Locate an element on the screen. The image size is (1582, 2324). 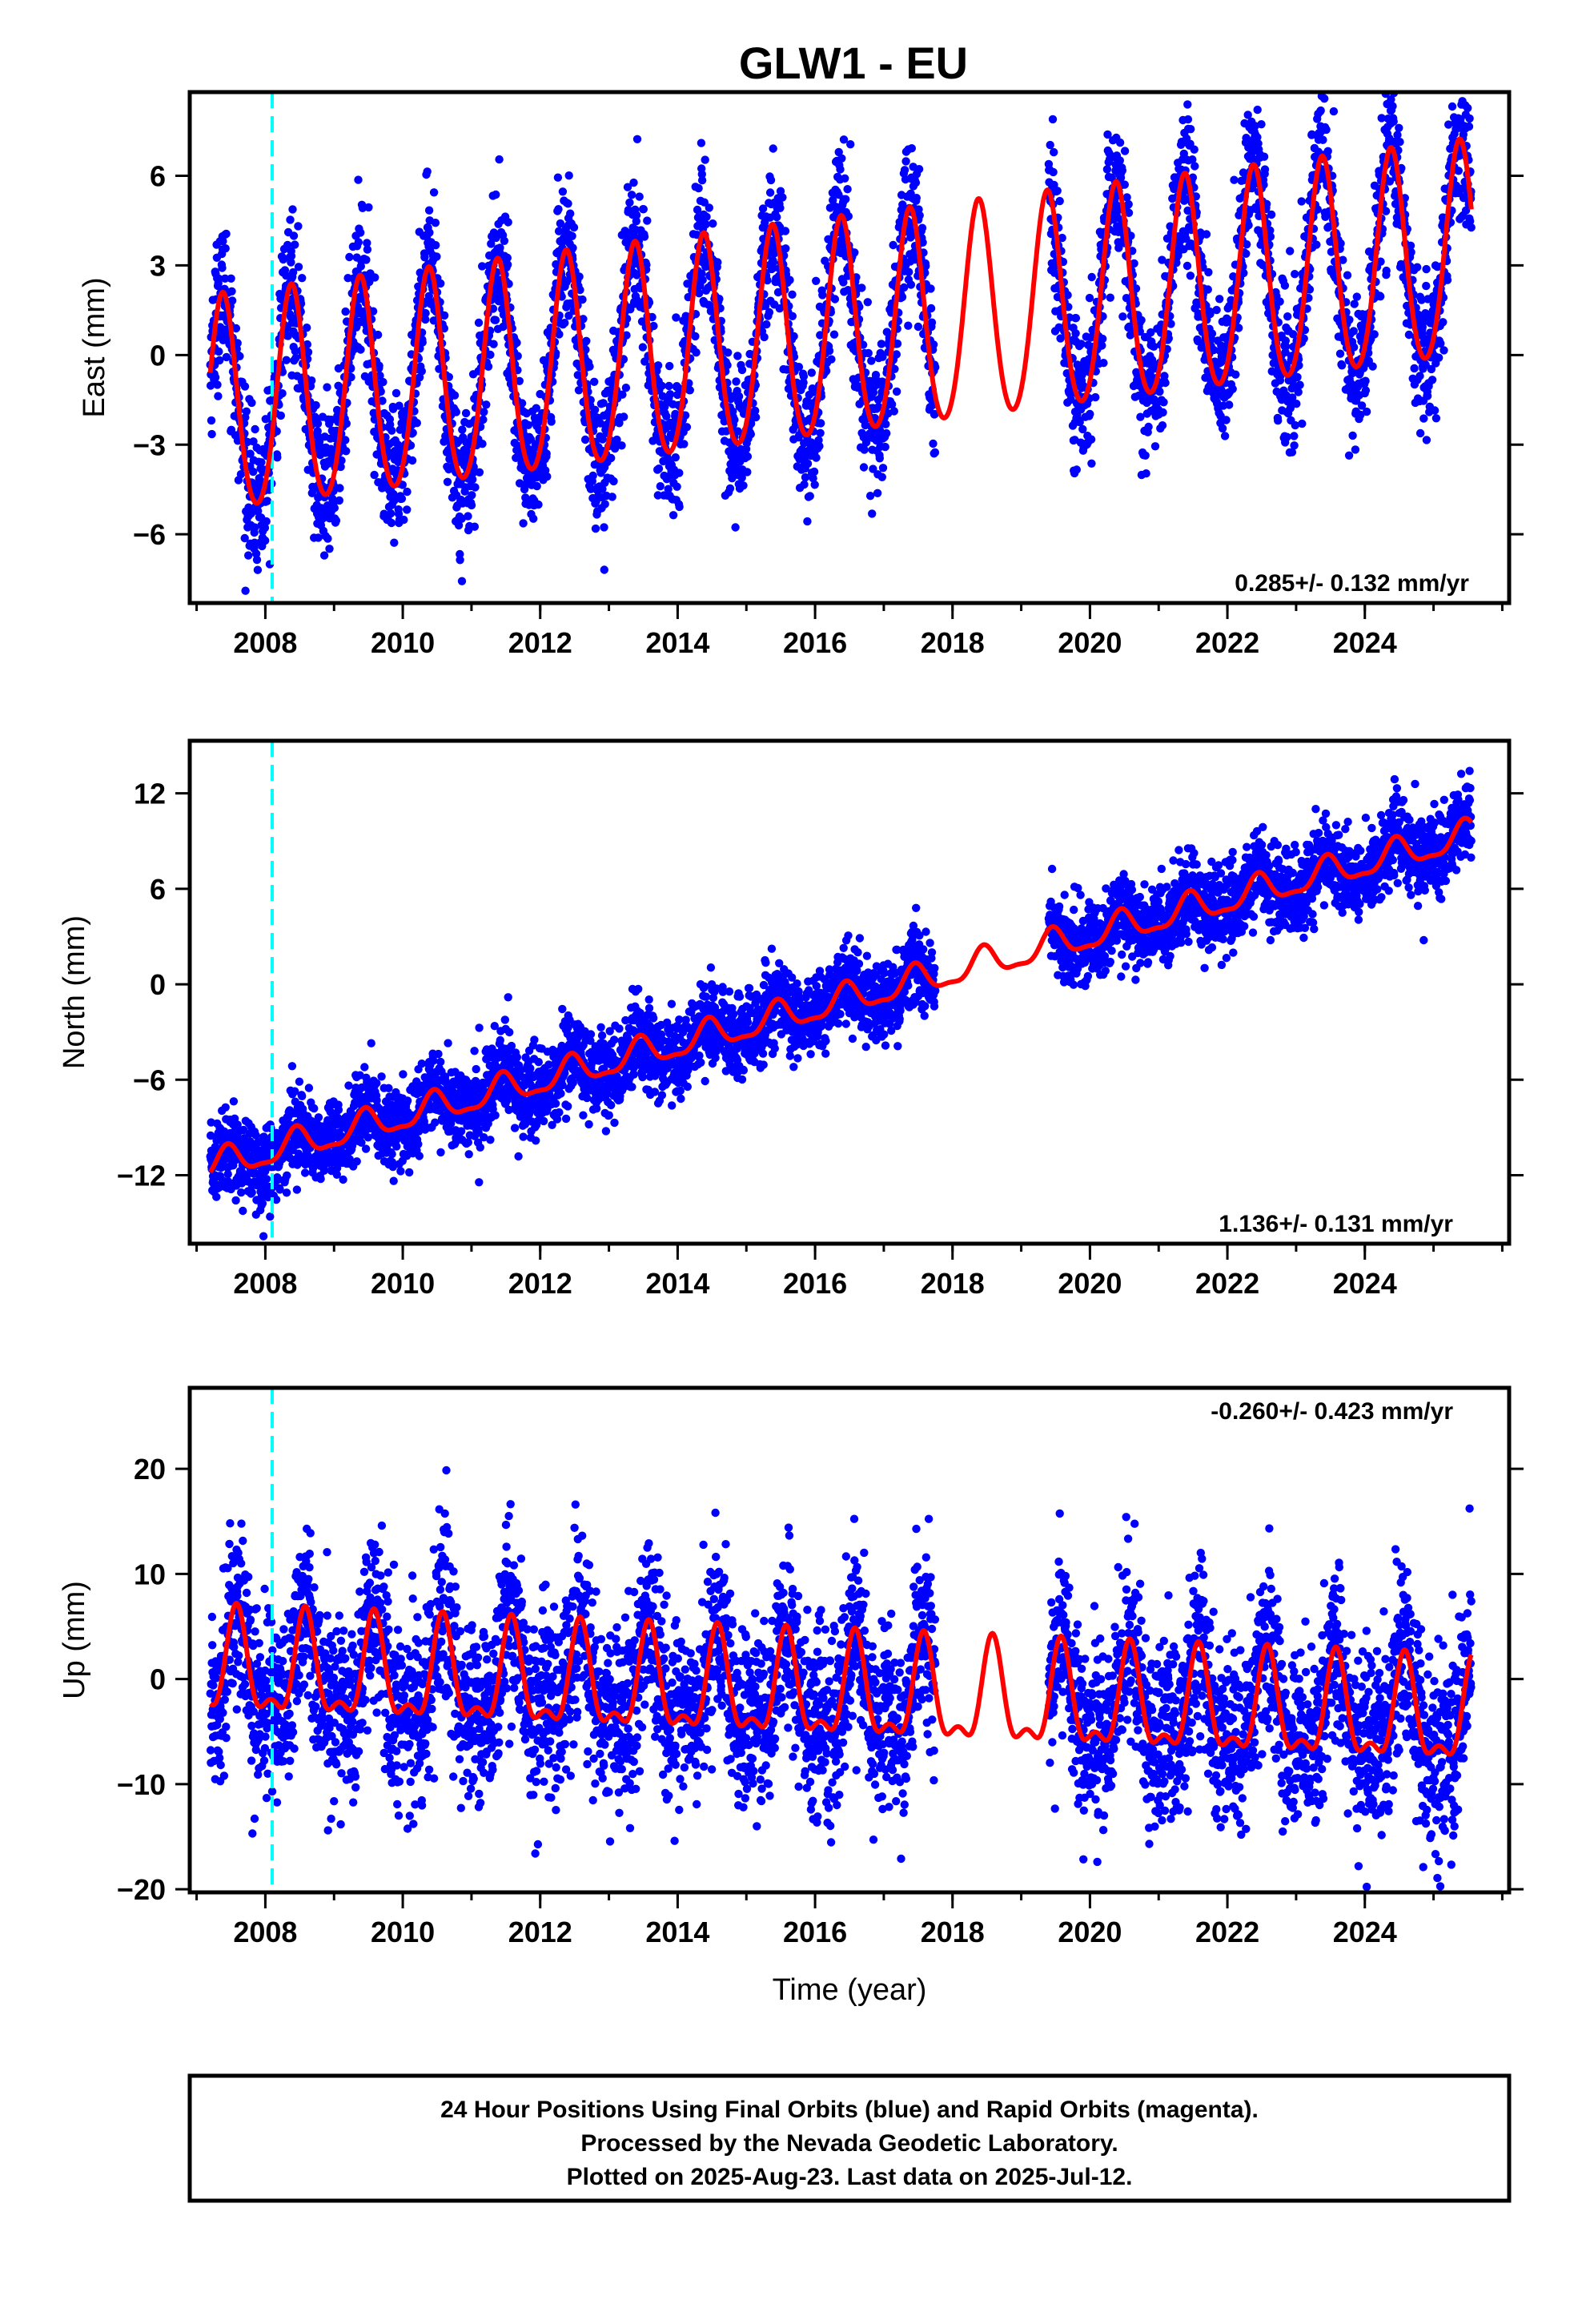
east-x-tick-label: 2020 is located at coordinates (1090, 642).